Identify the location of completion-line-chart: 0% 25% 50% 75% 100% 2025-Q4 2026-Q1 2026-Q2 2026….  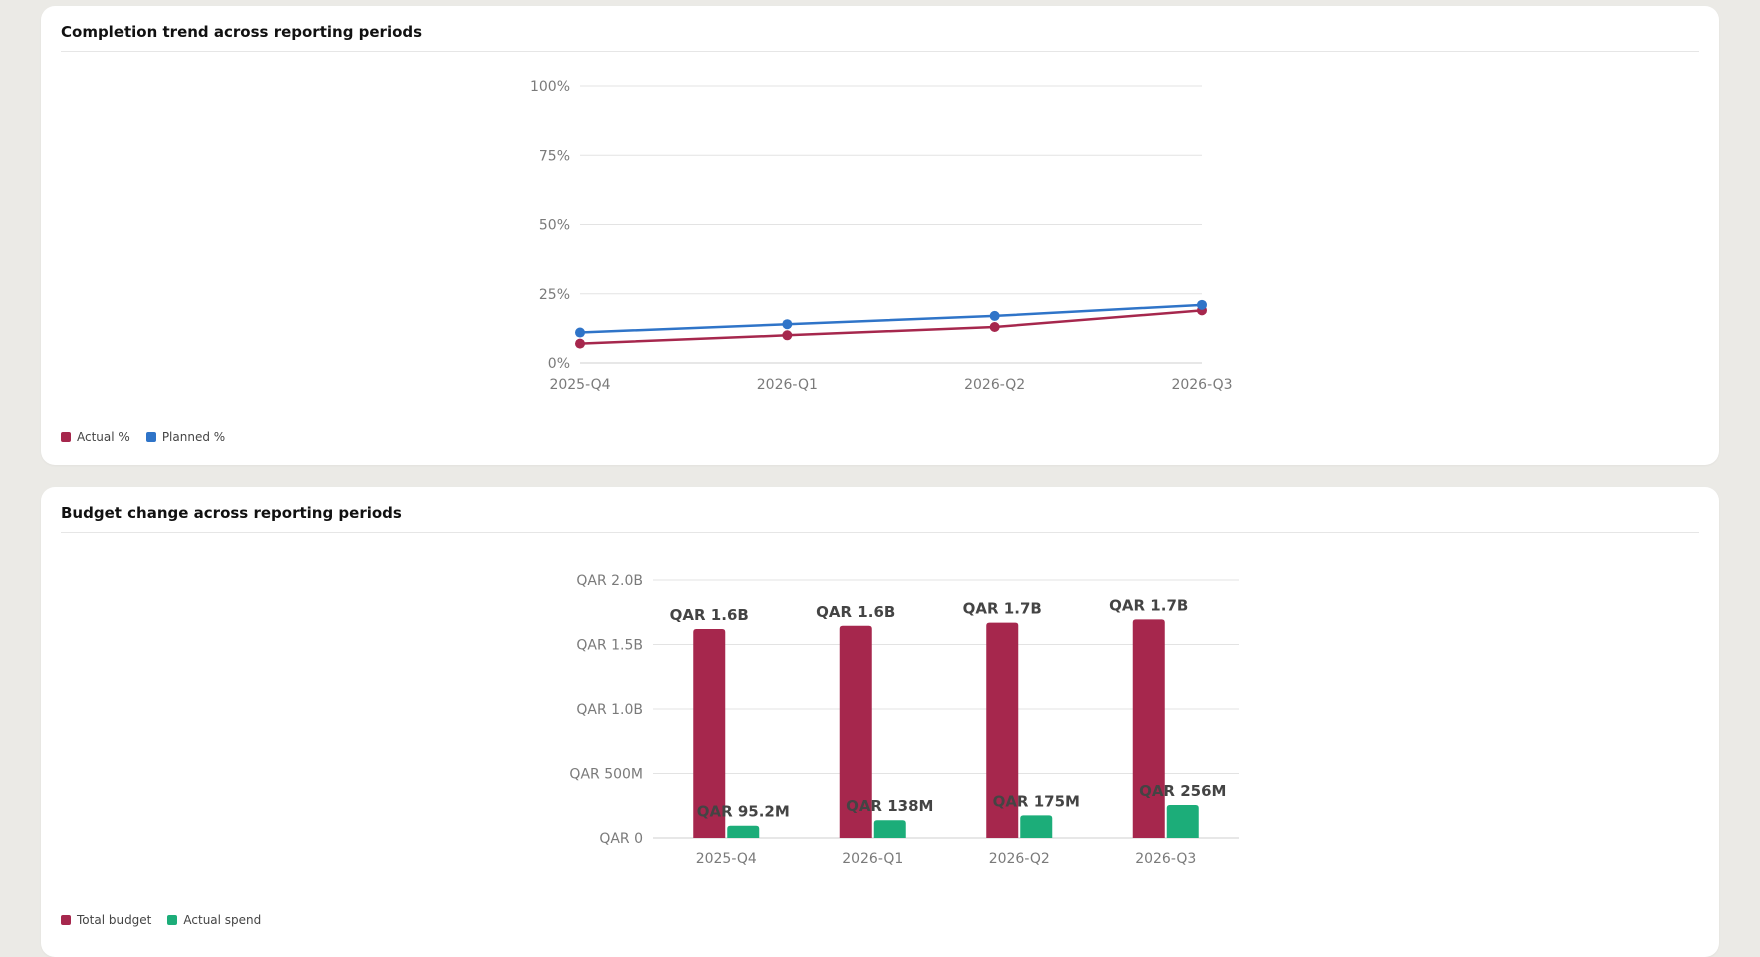
(881, 236).